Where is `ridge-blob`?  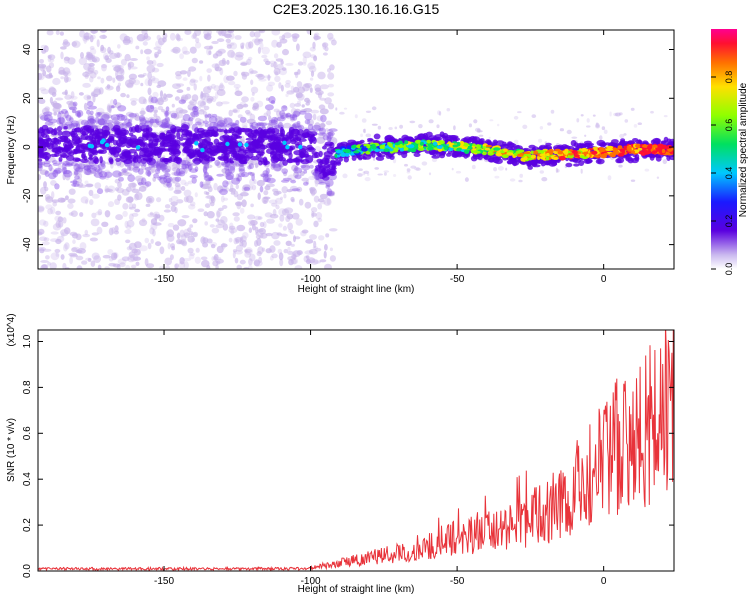
ridge-blob is located at coordinates (475, 139).